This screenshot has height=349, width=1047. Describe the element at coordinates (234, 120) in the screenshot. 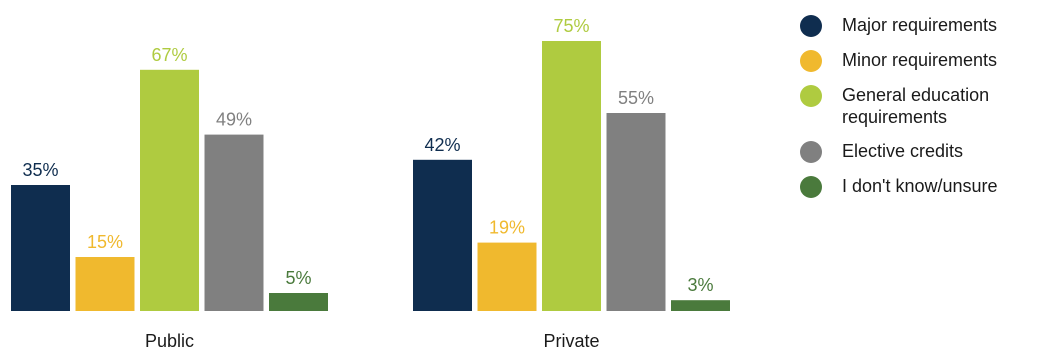

I see `data-label-public-elective-credits: 49%` at that location.